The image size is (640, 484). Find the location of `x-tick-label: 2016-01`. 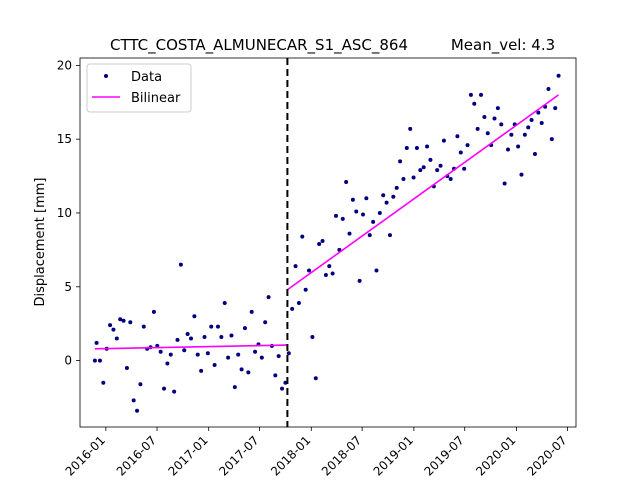

x-tick-label: 2016-01 is located at coordinates (85, 455).